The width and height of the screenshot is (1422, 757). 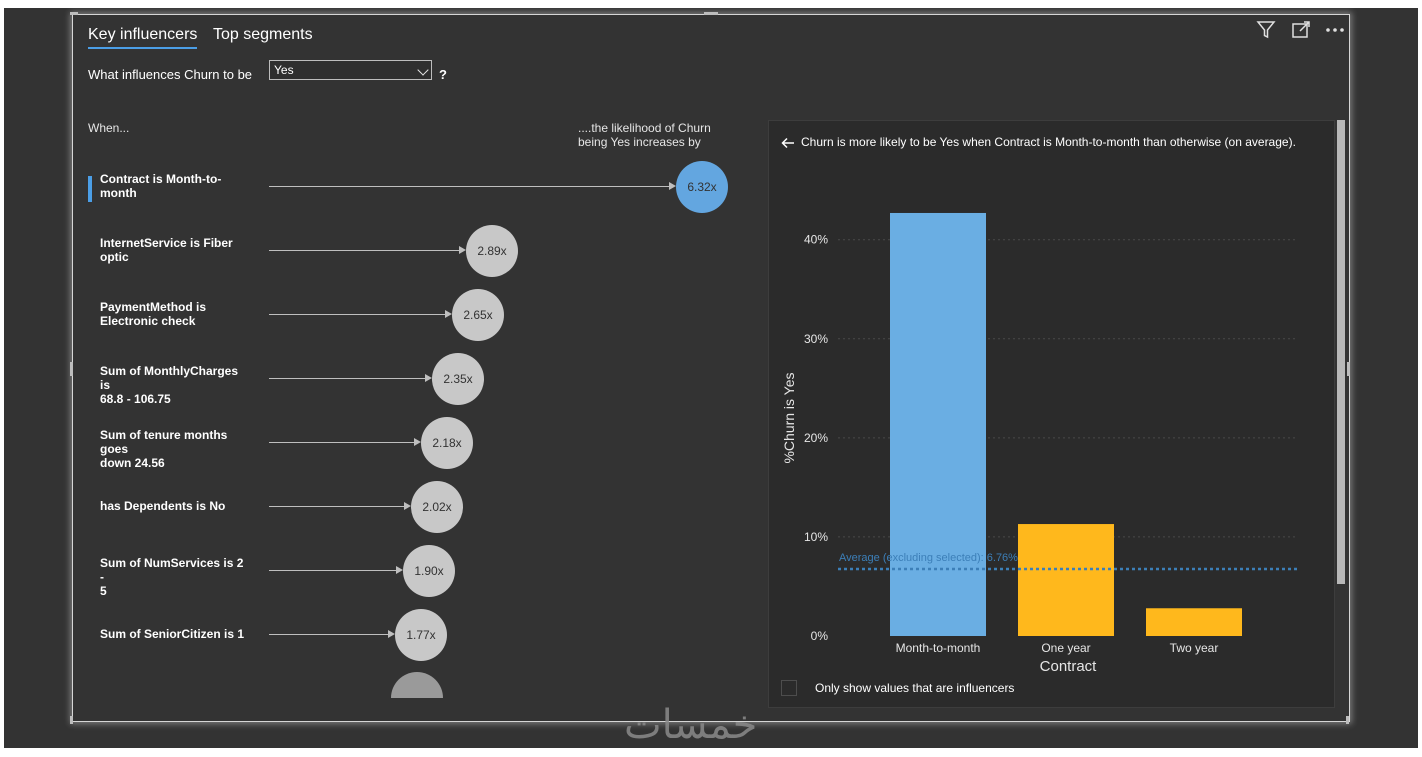 What do you see at coordinates (423, 70) in the screenshot?
I see `chevron-down-icon` at bounding box center [423, 70].